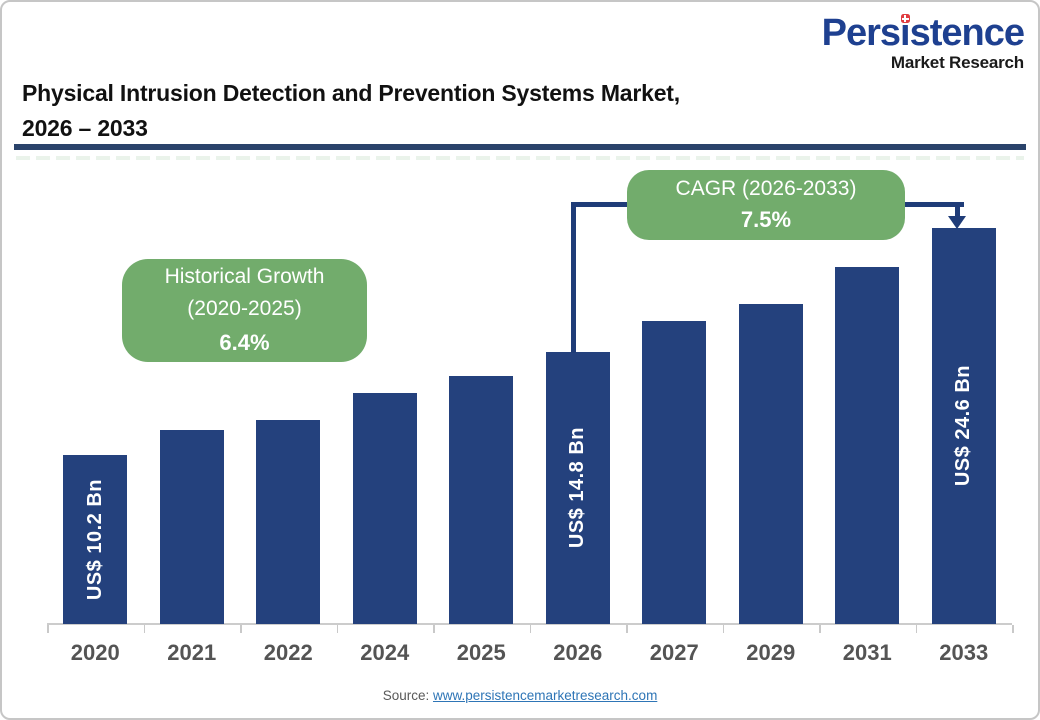 The width and height of the screenshot is (1040, 720). I want to click on cagr-callout: CAGR (2026-2033) 7.5%, so click(766, 205).